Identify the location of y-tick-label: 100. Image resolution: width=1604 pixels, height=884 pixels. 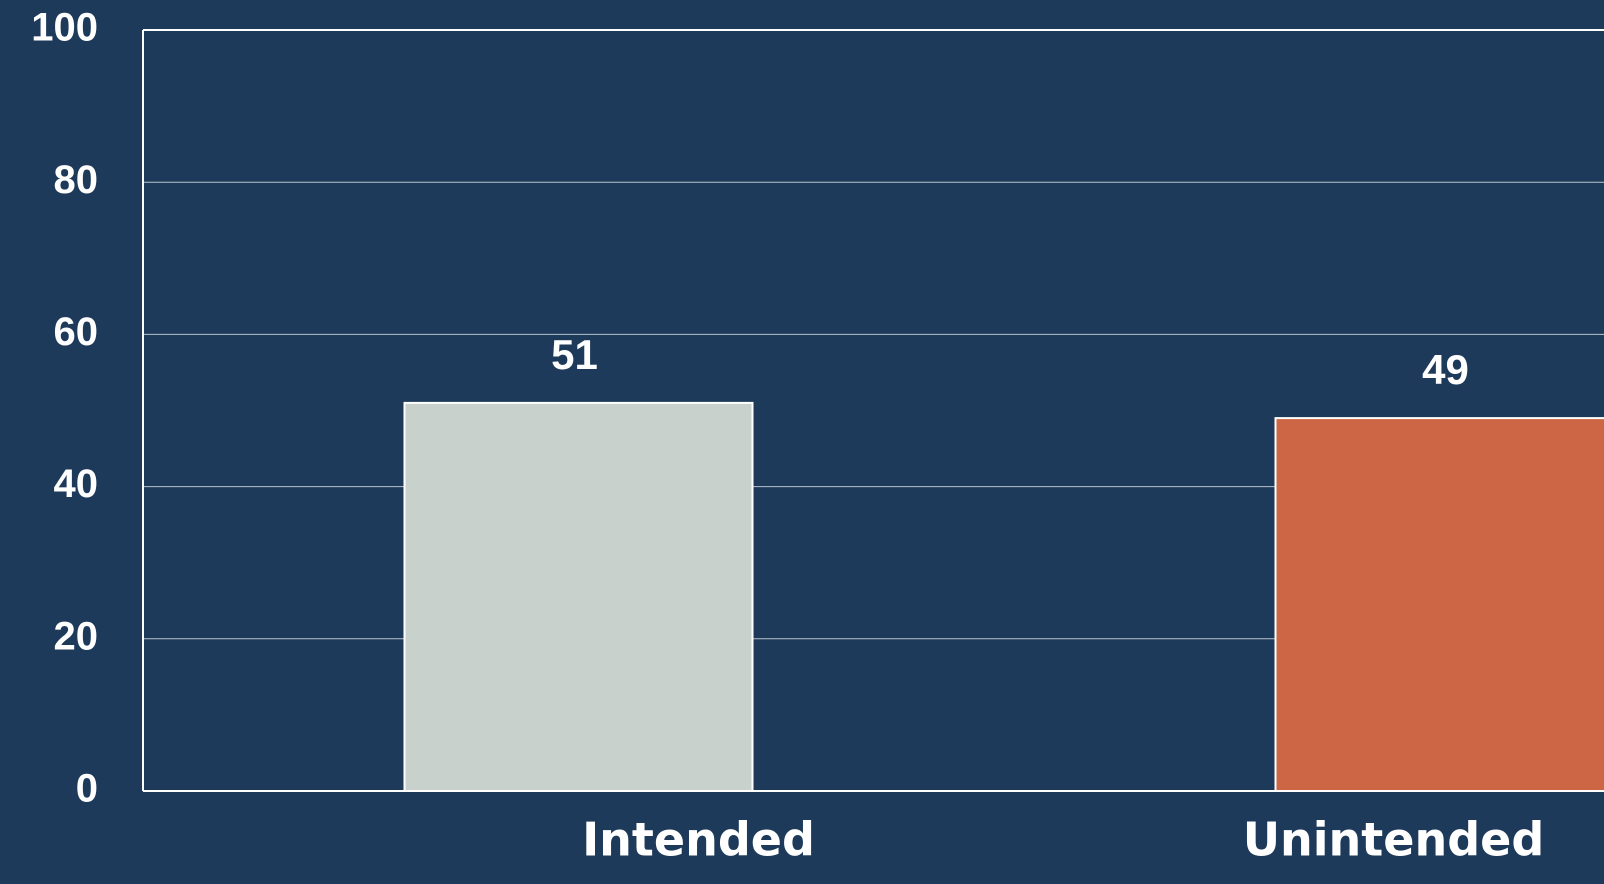
(64, 28).